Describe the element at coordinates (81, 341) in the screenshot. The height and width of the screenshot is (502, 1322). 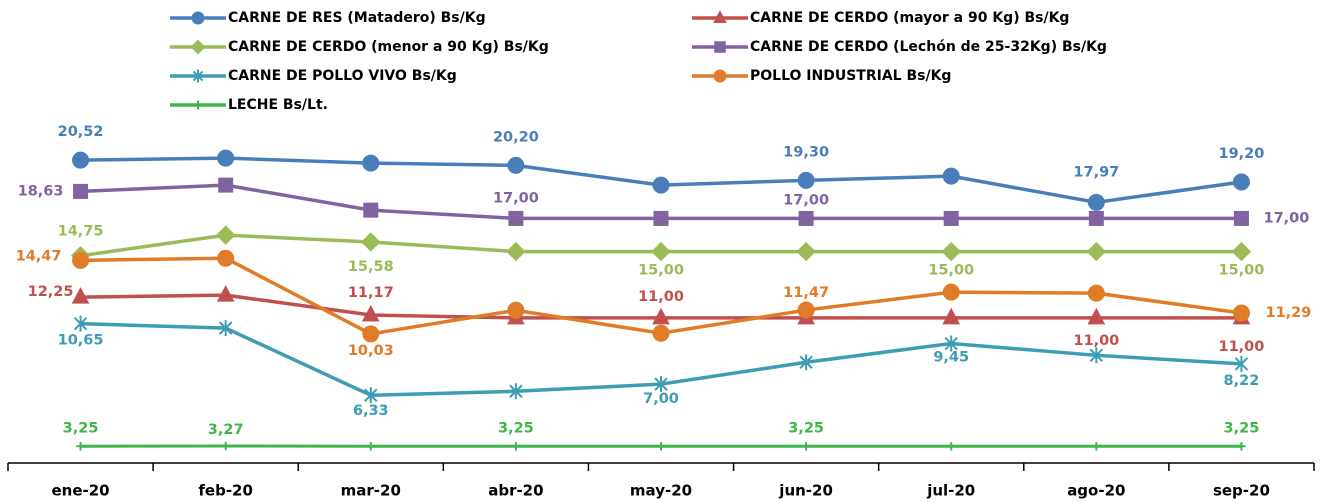
I see `data-label: 10,65` at that location.